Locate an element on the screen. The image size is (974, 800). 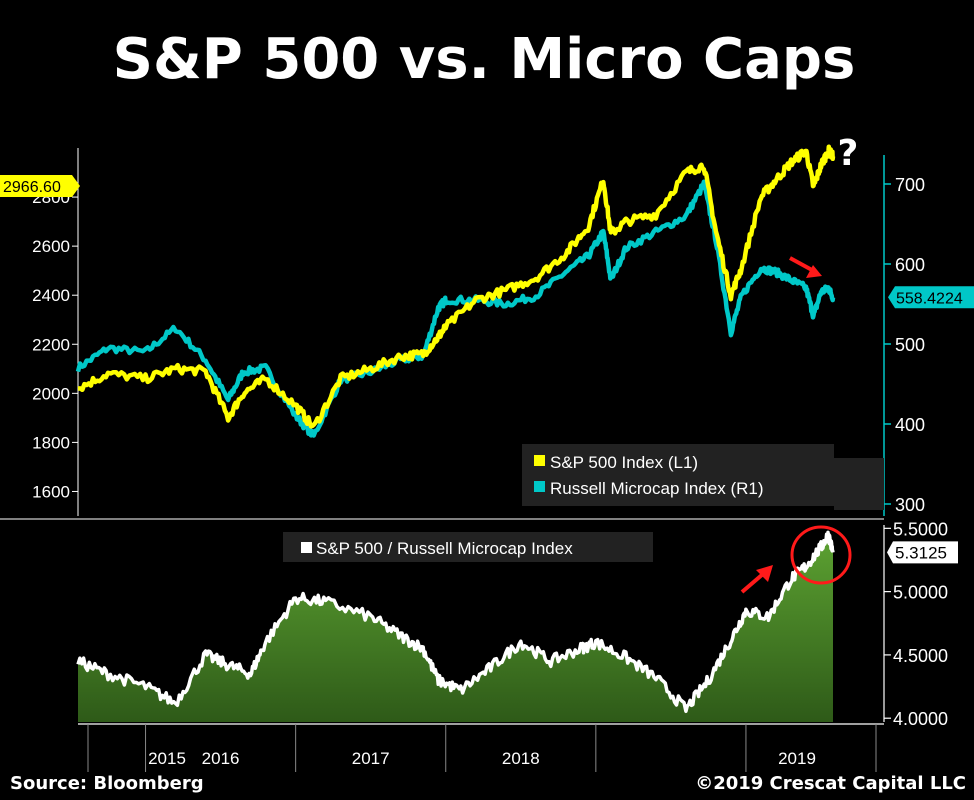
microcap-last-value-tag is located at coordinates (931, 297).